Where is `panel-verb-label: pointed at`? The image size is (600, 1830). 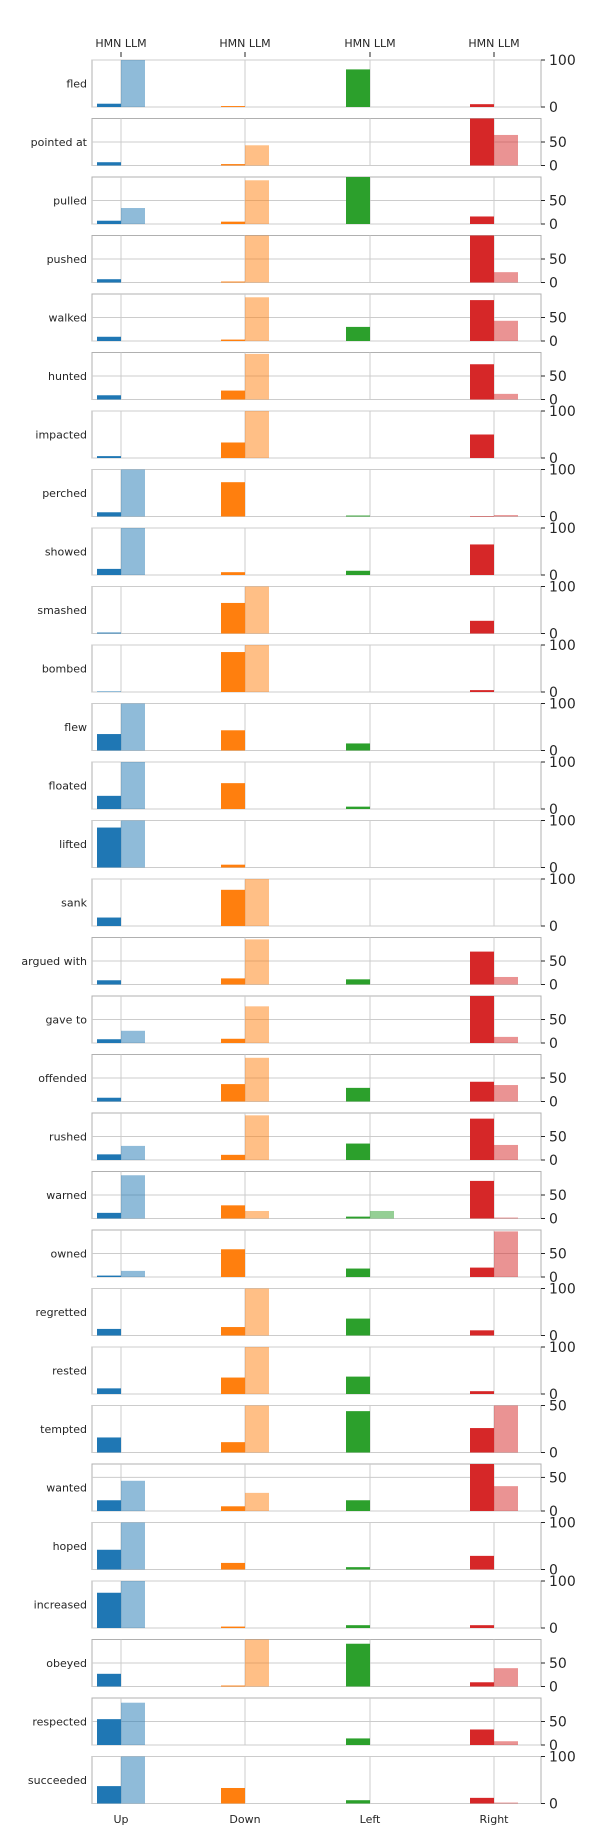
panel-verb-label: pointed at is located at coordinates (59, 142).